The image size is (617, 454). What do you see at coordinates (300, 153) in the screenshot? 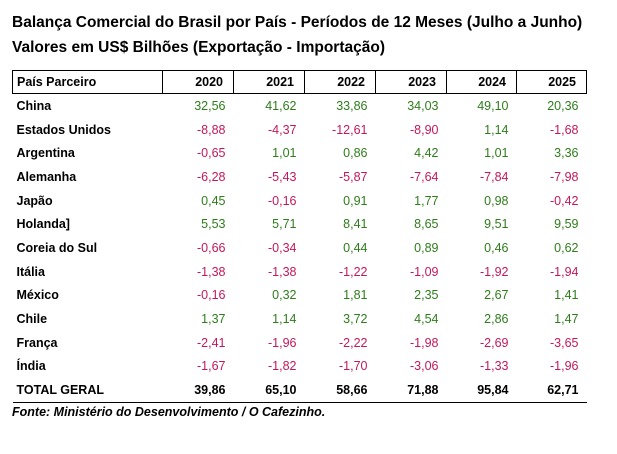
I see `table-row: Argentina -0,65 1,01 0,86 4,42 1,01 3,36` at bounding box center [300, 153].